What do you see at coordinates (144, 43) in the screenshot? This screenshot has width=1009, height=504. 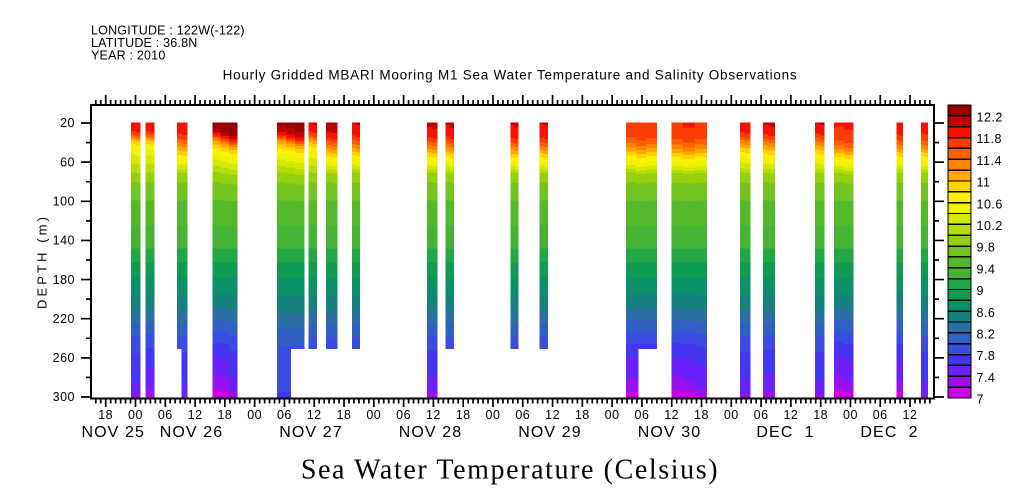 I see `svg-text: LATITUDE : 36.8N` at bounding box center [144, 43].